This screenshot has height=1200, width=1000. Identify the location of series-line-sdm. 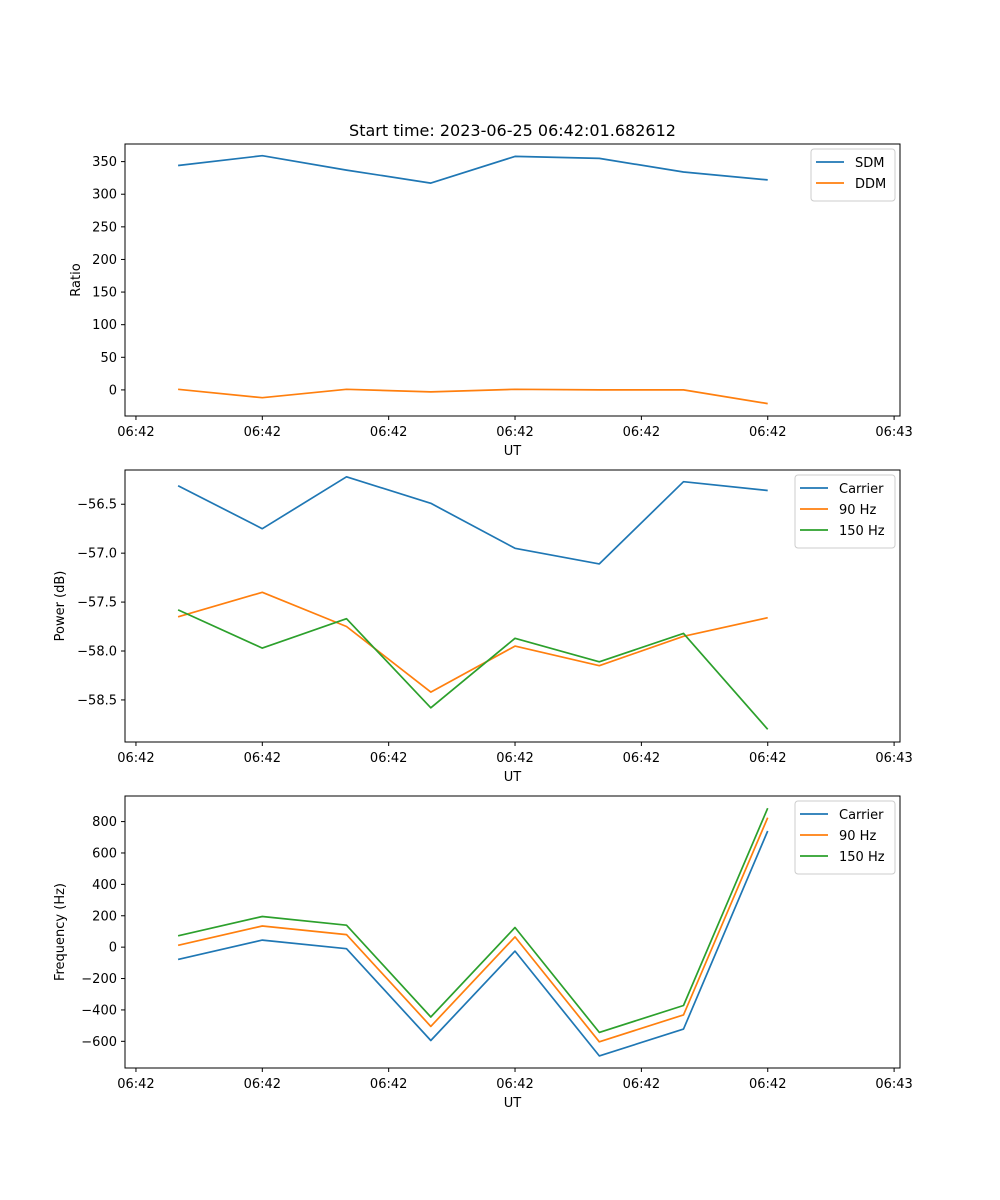
(473, 169).